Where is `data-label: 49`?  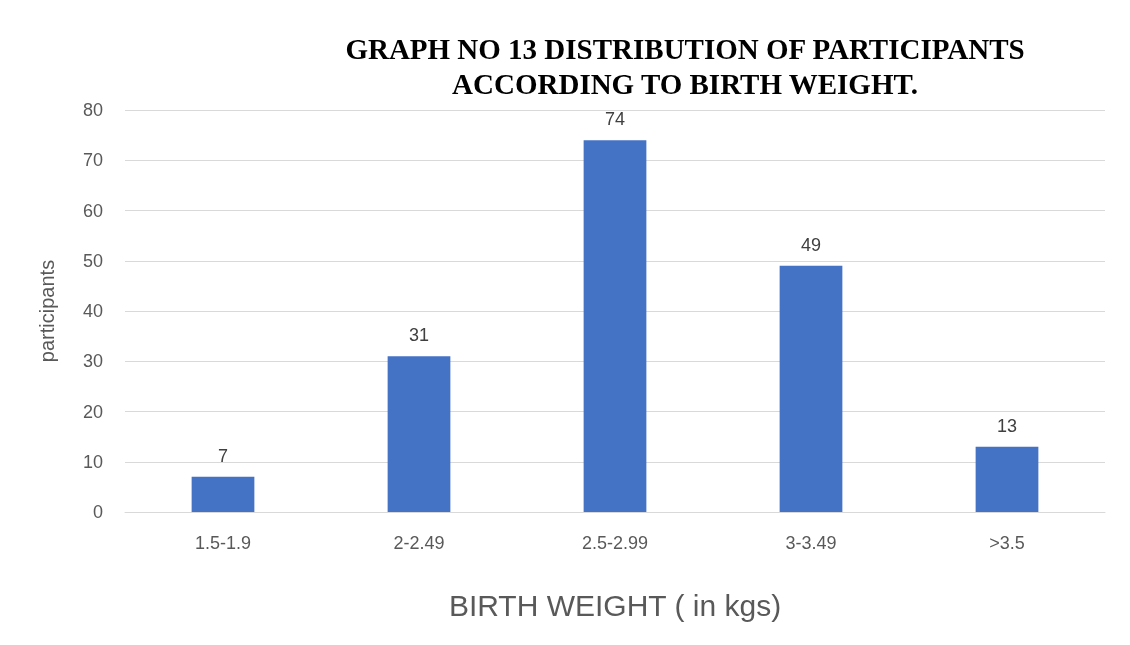 data-label: 49 is located at coordinates (811, 244).